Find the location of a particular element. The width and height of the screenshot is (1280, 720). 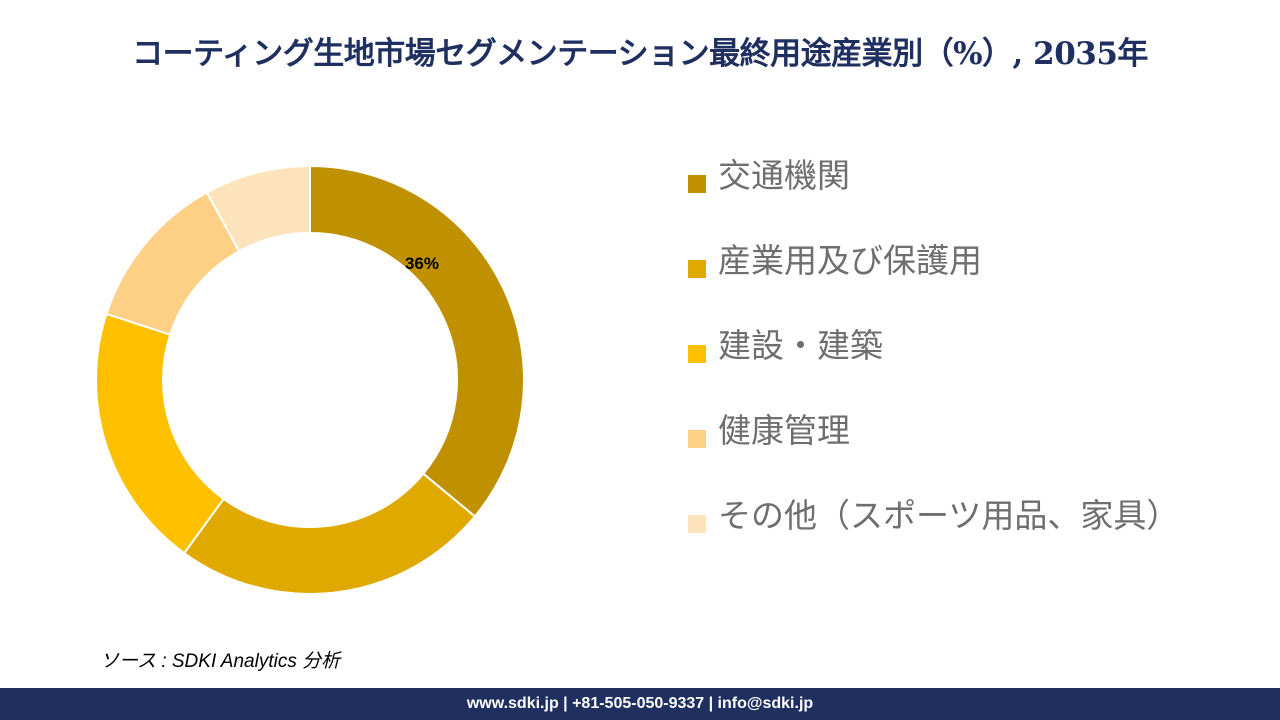

legend-label: 建設・建築 is located at coordinates (800, 345).